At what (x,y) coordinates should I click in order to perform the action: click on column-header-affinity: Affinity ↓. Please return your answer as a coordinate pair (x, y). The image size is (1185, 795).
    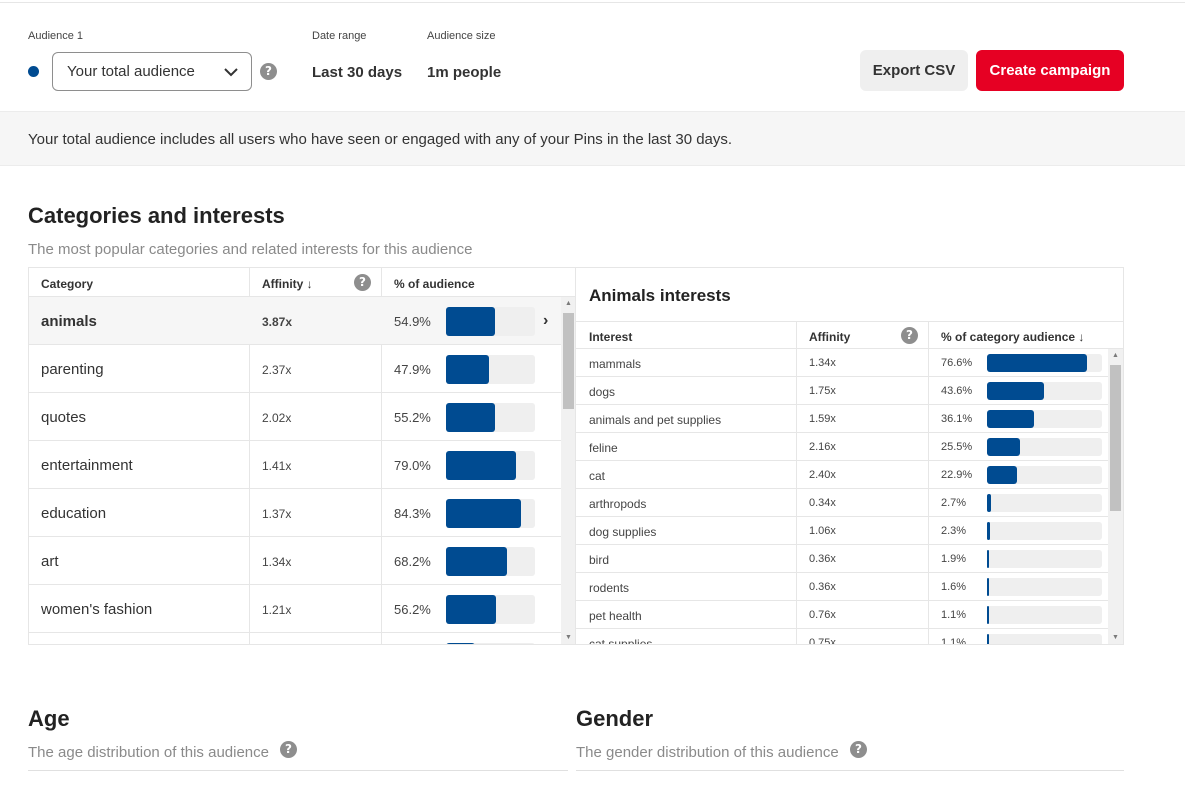
    Looking at the image, I should click on (287, 284).